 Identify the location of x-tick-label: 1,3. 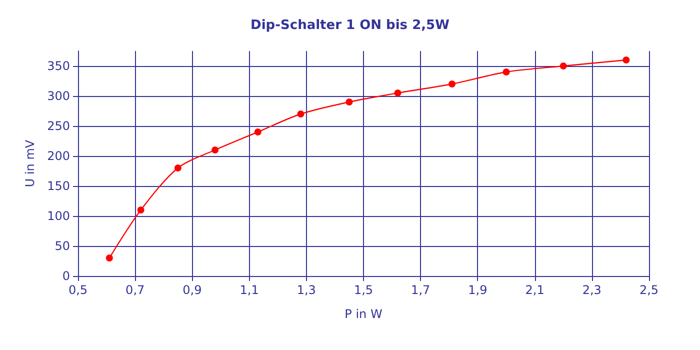
(306, 290).